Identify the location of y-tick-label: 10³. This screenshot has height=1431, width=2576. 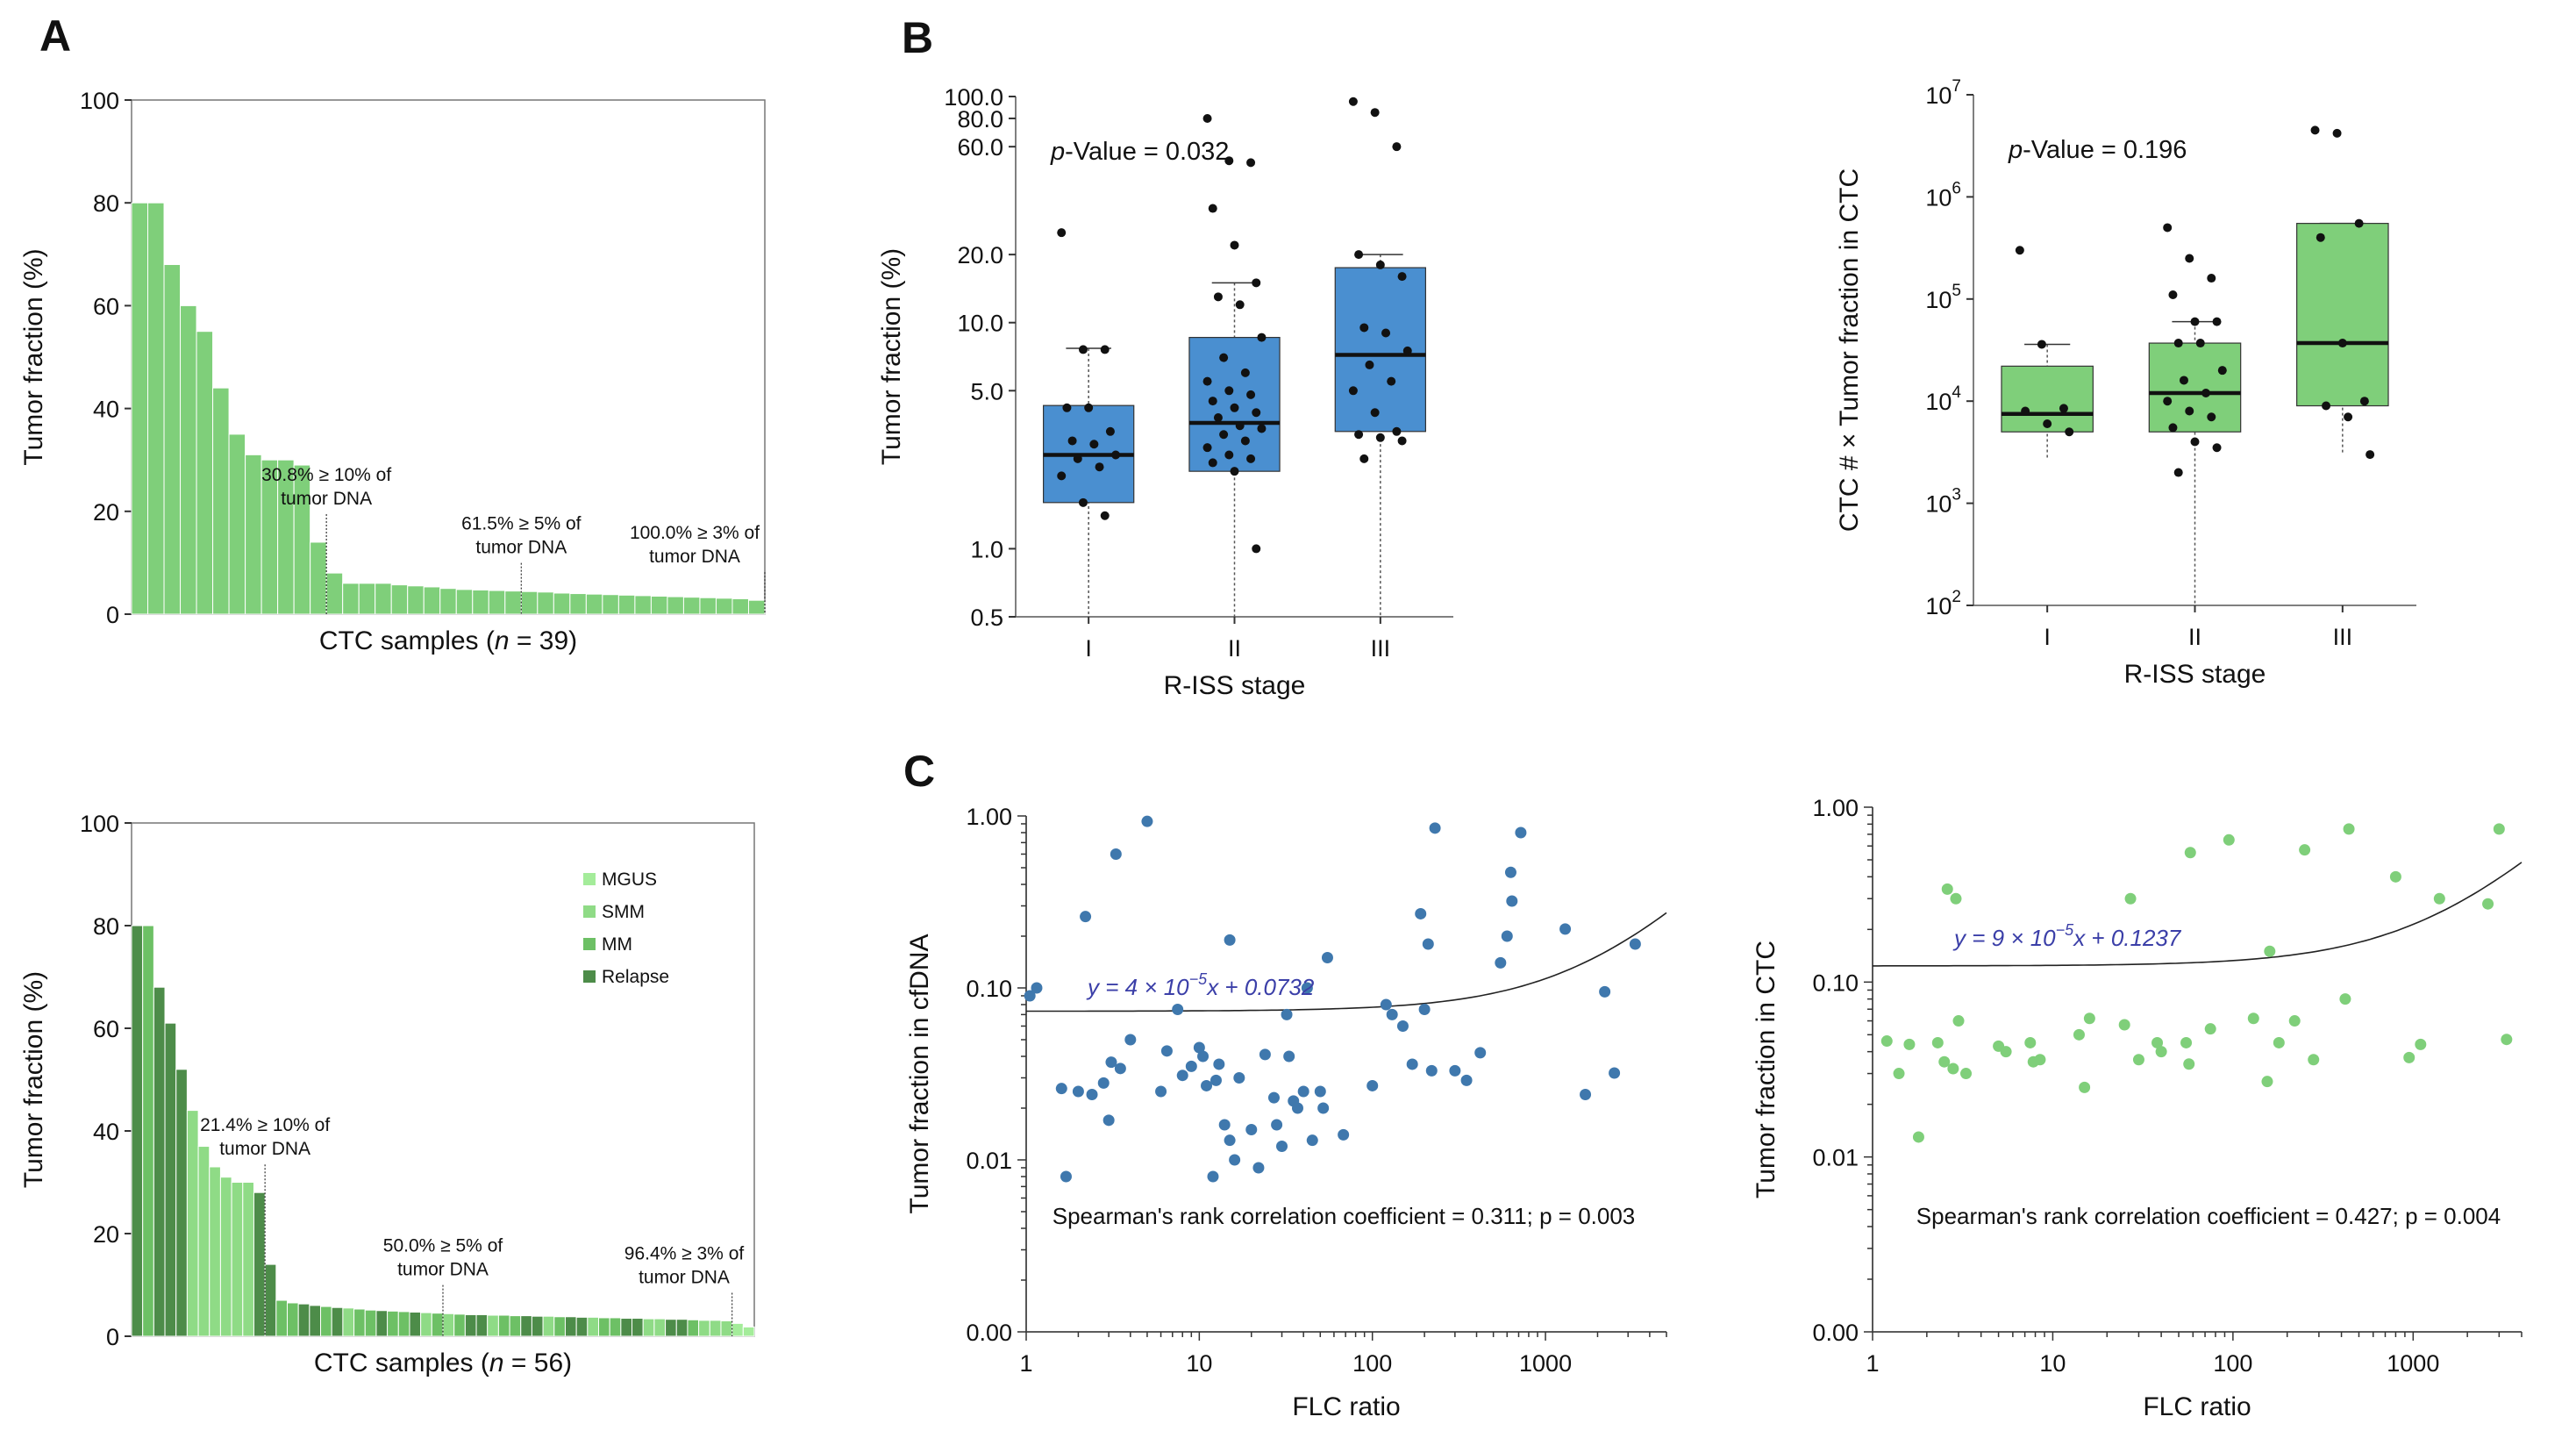
(1943, 502).